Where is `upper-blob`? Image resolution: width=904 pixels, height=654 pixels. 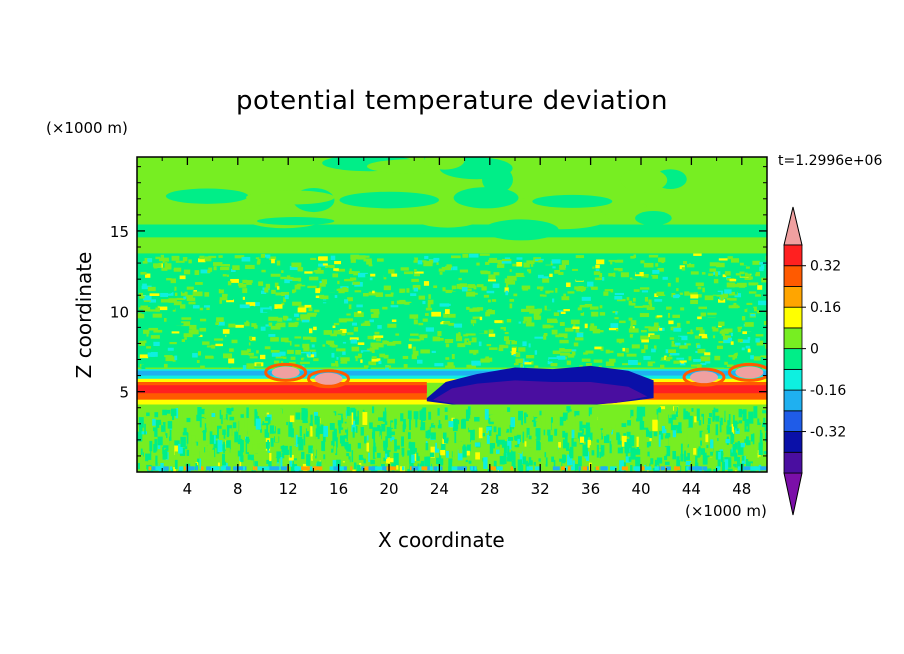
upper-blob is located at coordinates (389, 200).